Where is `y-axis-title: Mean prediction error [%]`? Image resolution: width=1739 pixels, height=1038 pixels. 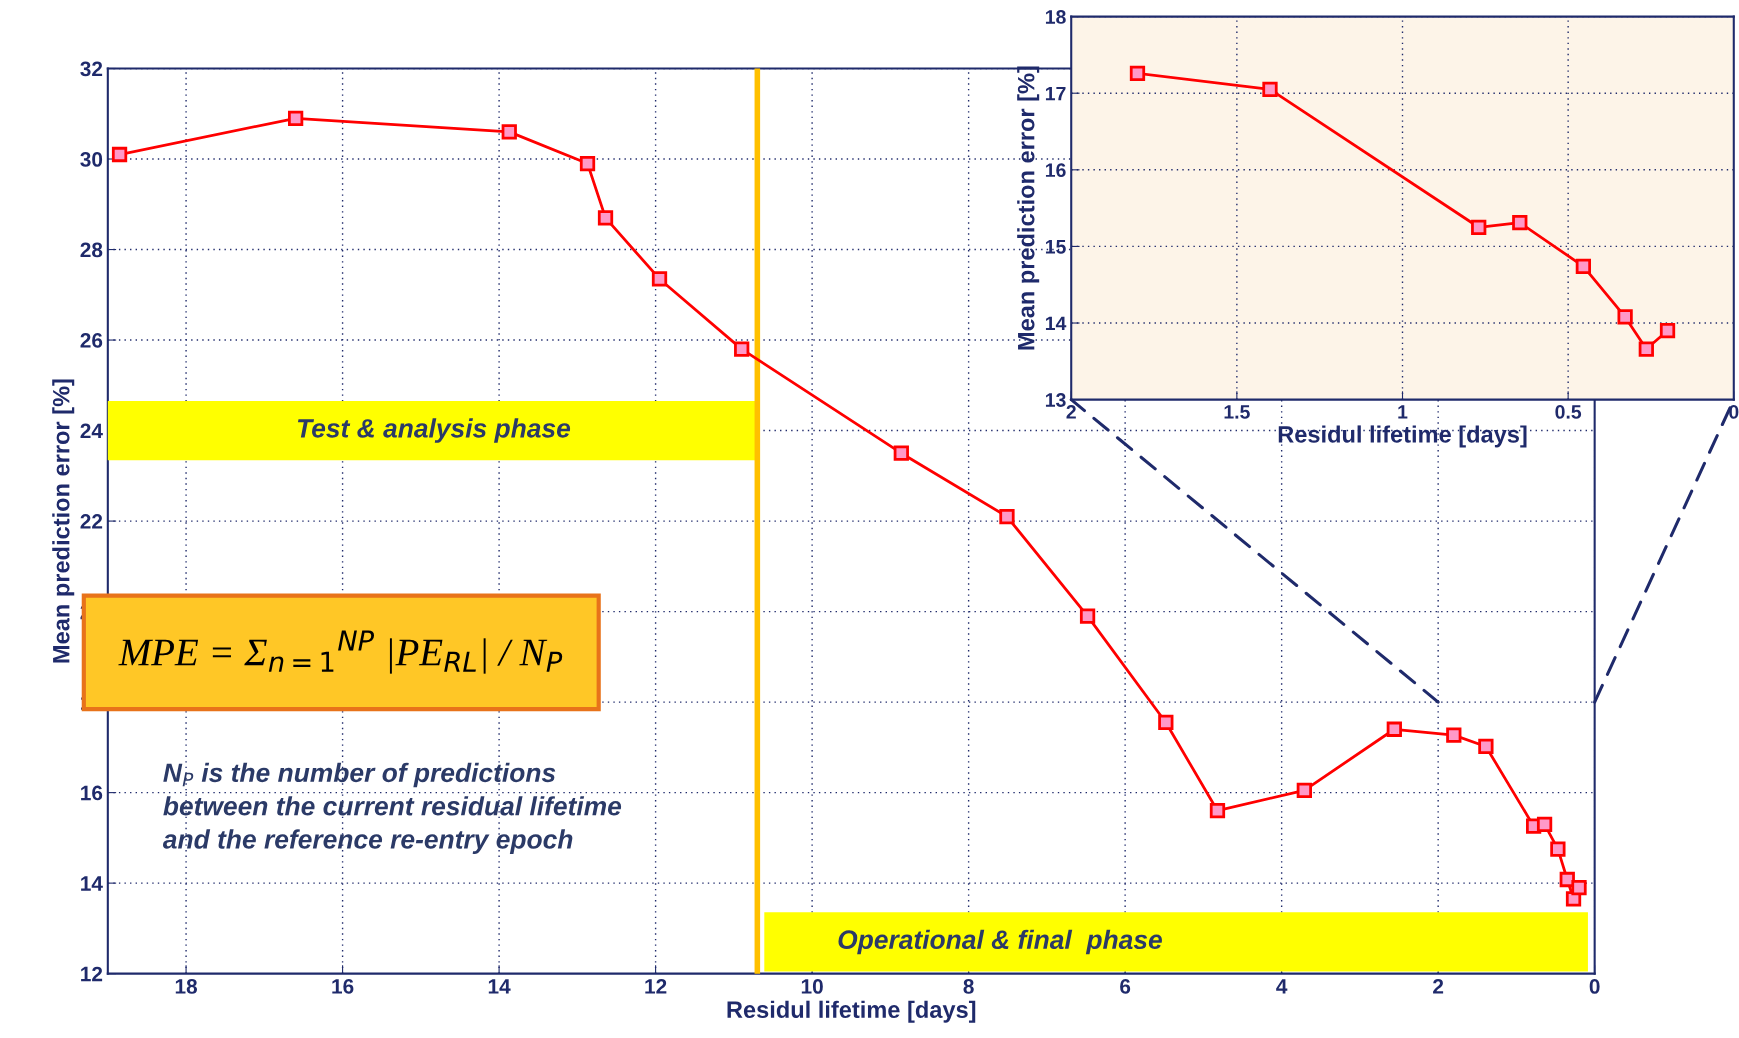 y-axis-title: Mean prediction error [%] is located at coordinates (63, 521).